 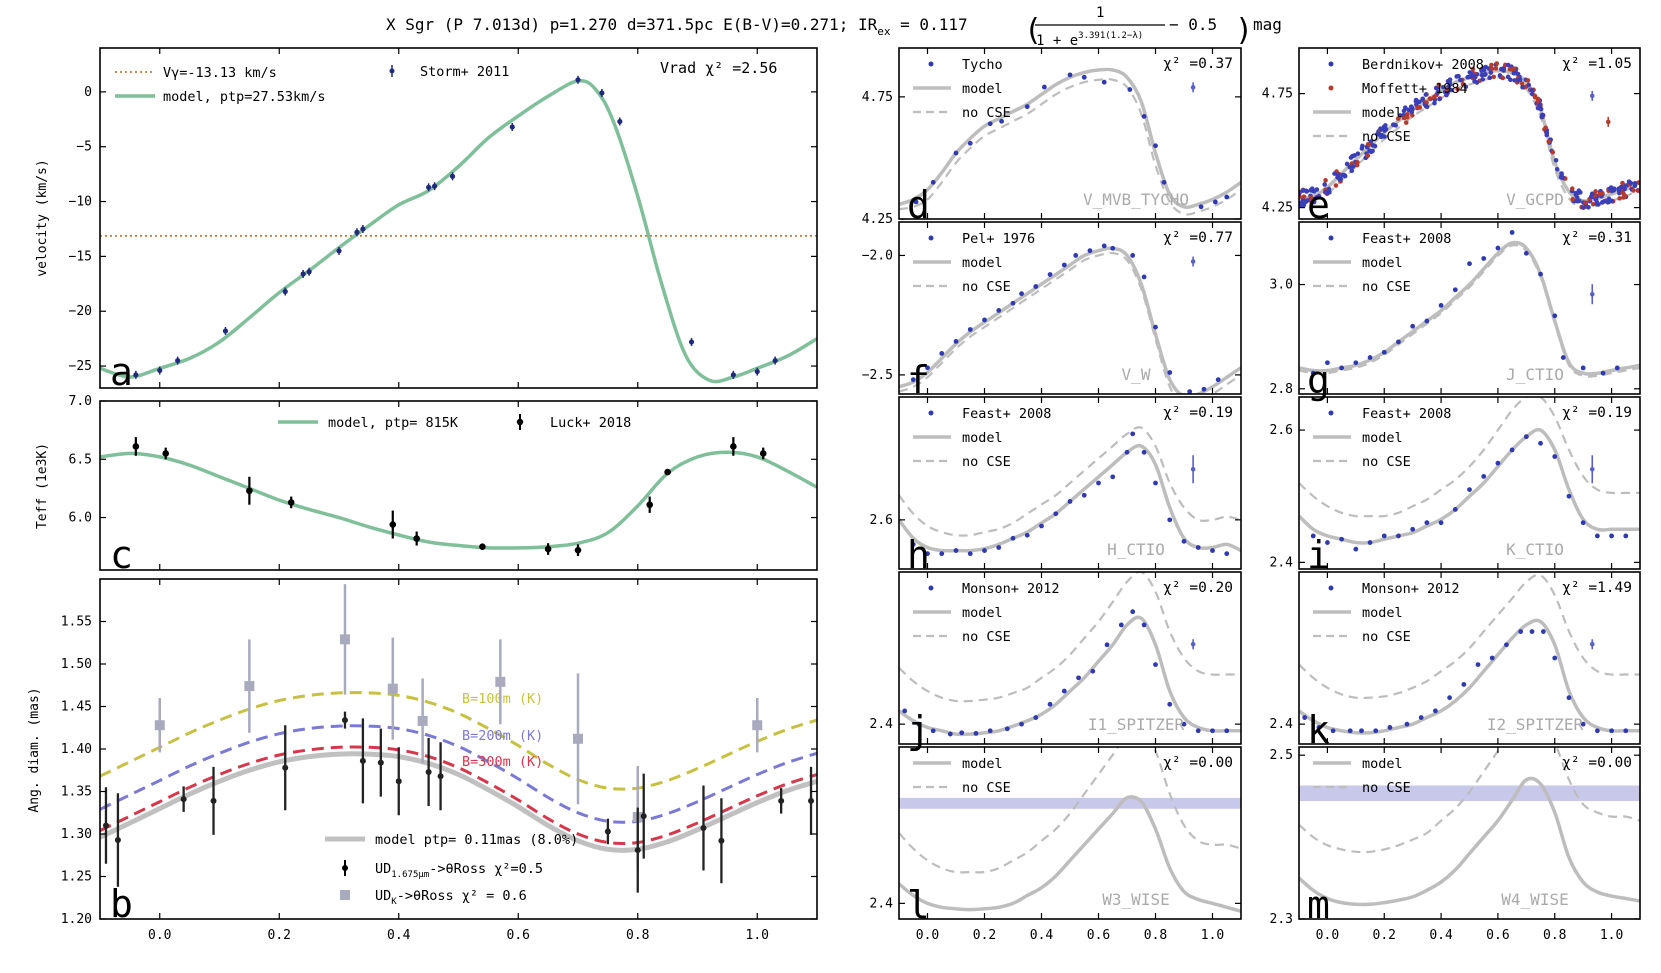 What do you see at coordinates (458, 741) in the screenshot?
I see `curve-b-100m-k-` at bounding box center [458, 741].